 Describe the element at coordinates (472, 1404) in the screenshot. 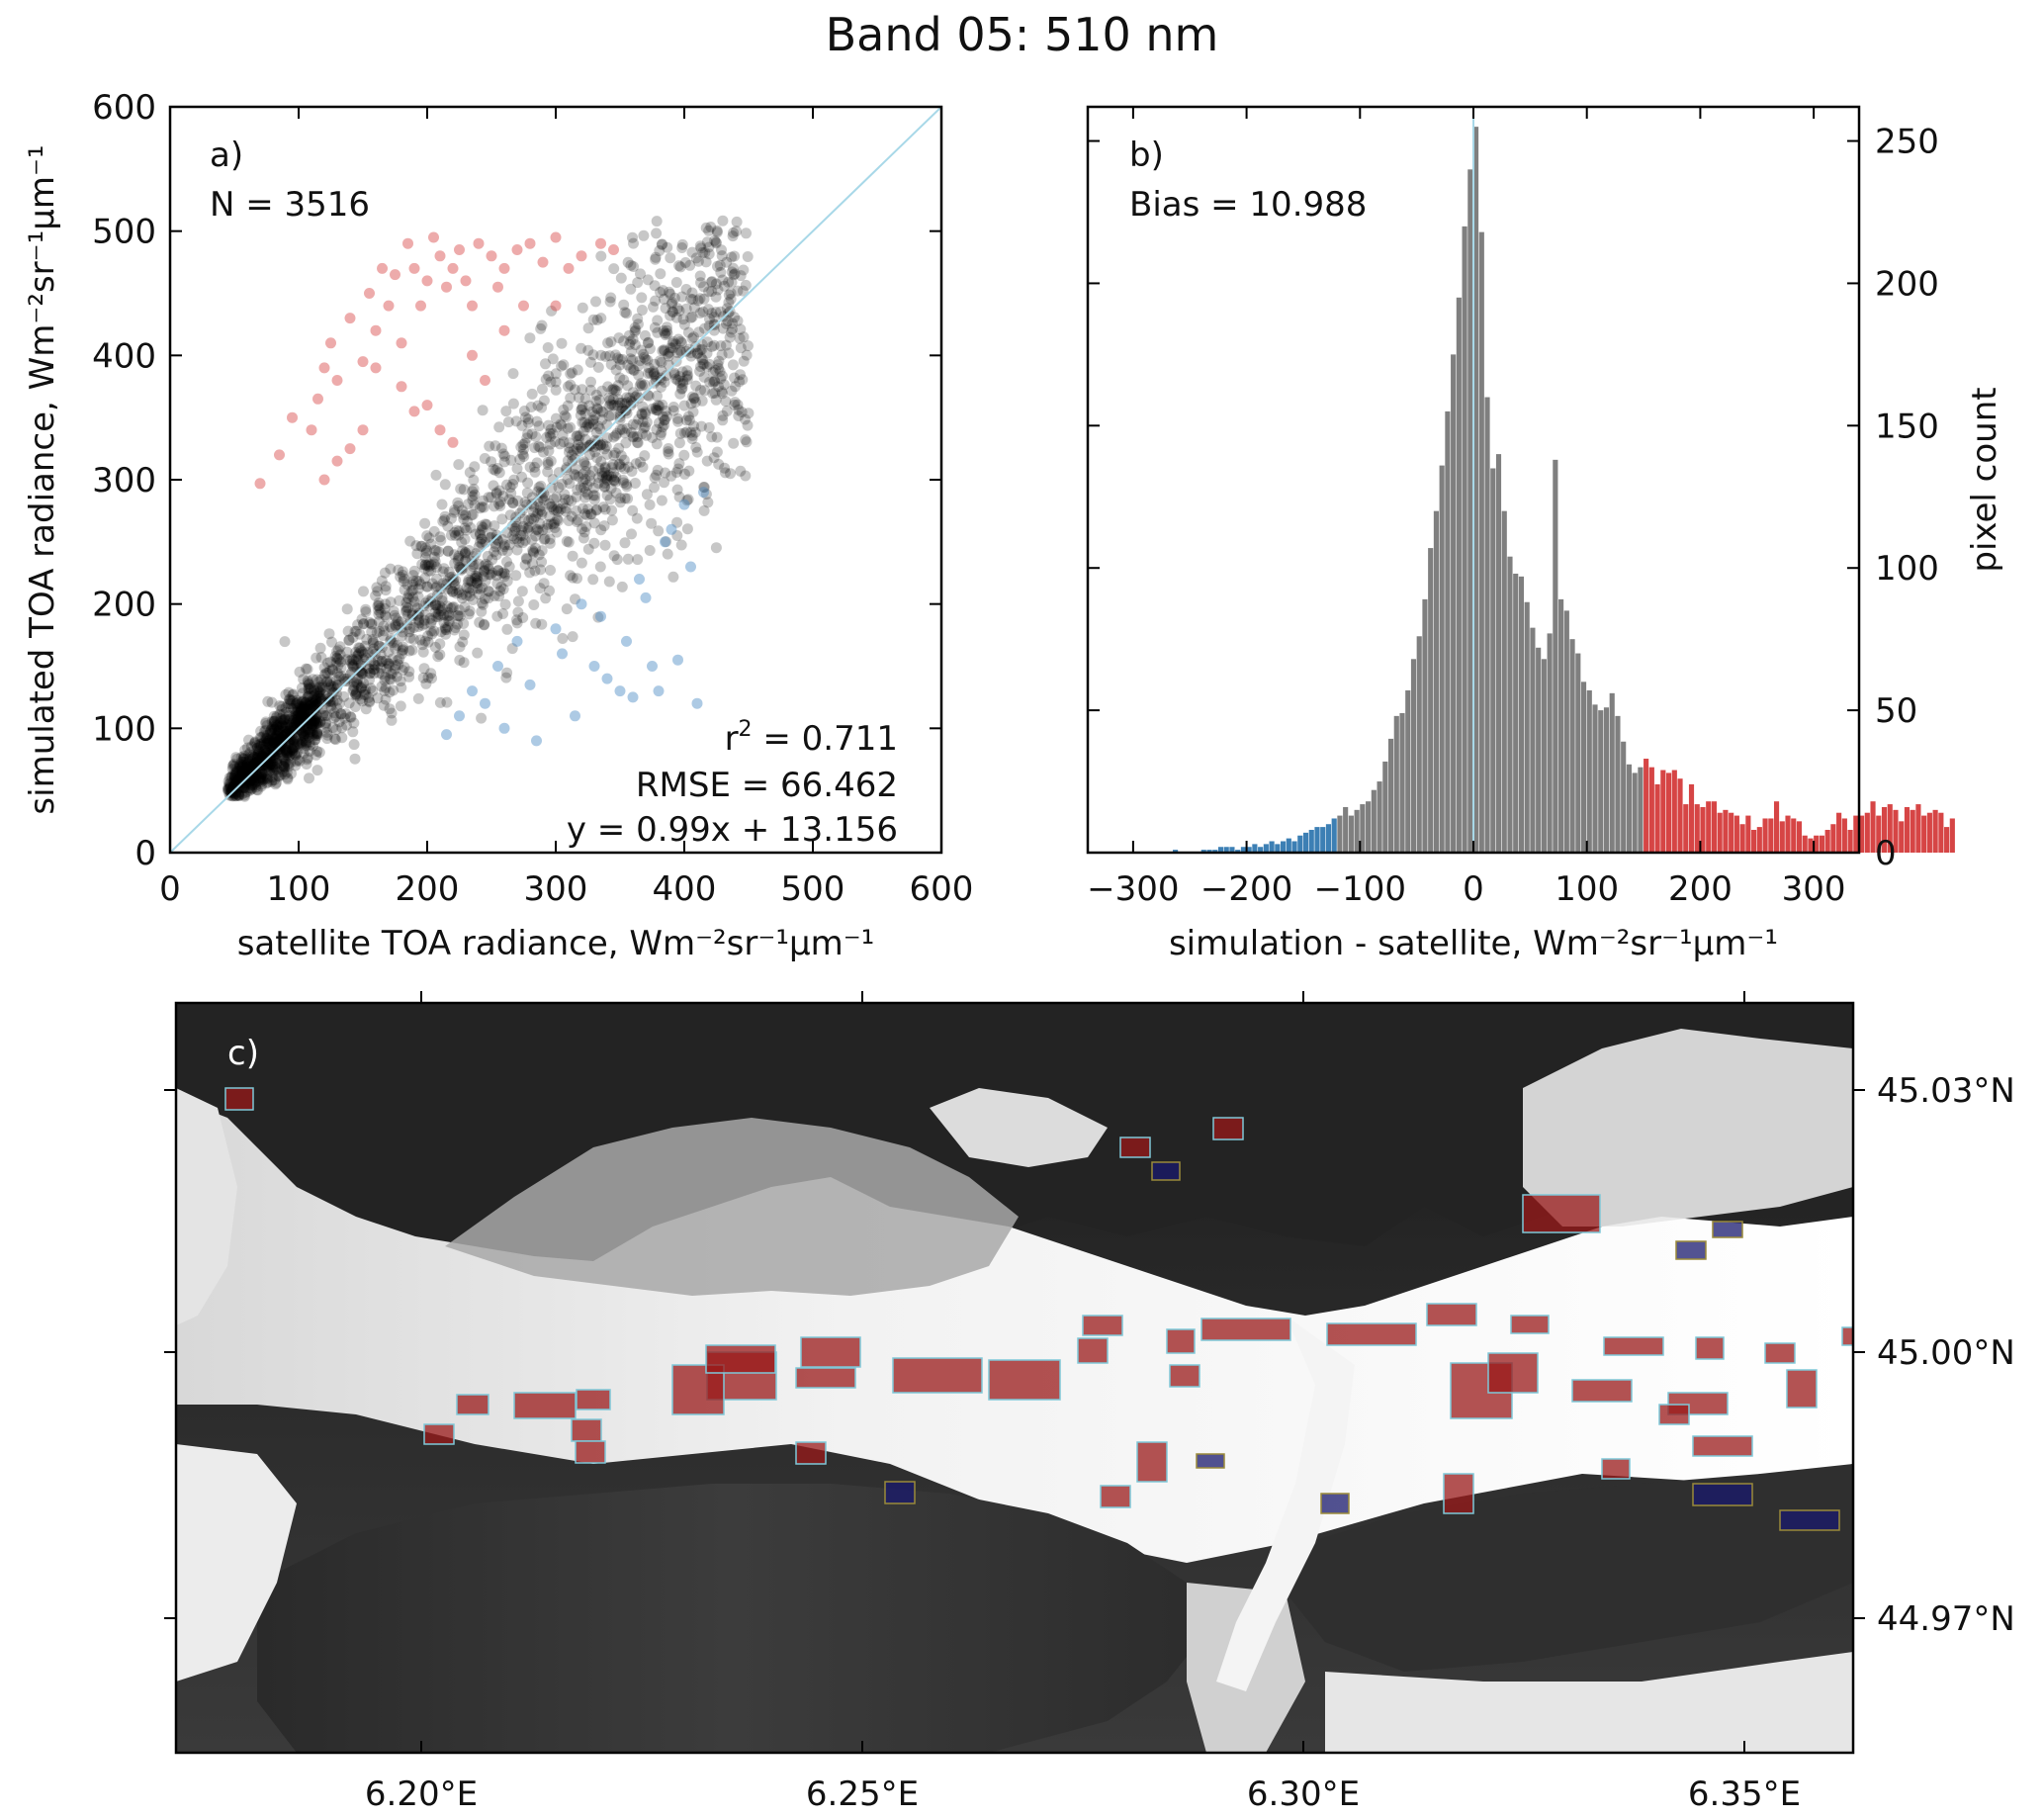

I see `positive-residual-box` at that location.